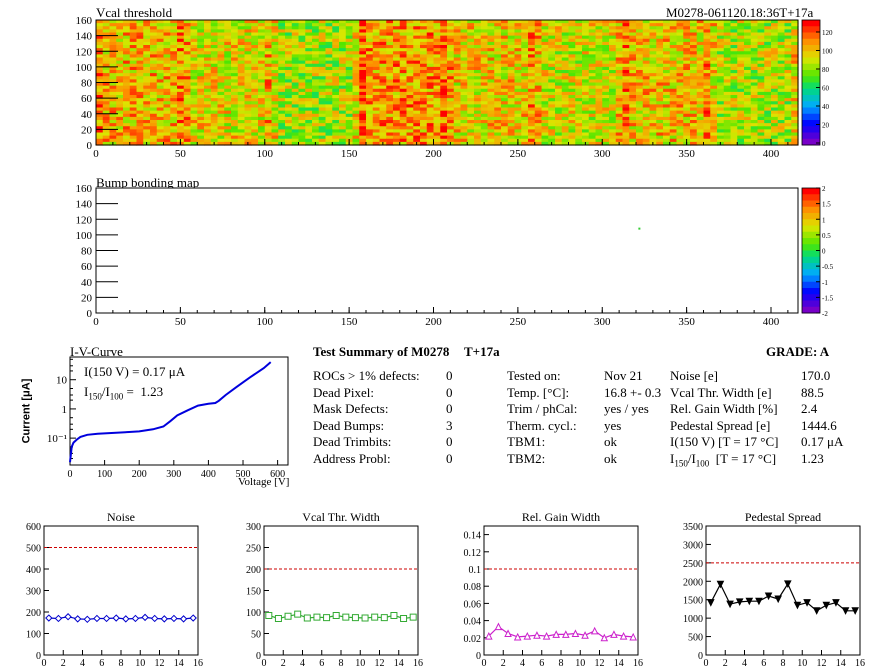 The width and height of the screenshot is (896, 672). Describe the element at coordinates (95, 396) in the screenshot. I see `iv-ann2-sub1: 150` at that location.